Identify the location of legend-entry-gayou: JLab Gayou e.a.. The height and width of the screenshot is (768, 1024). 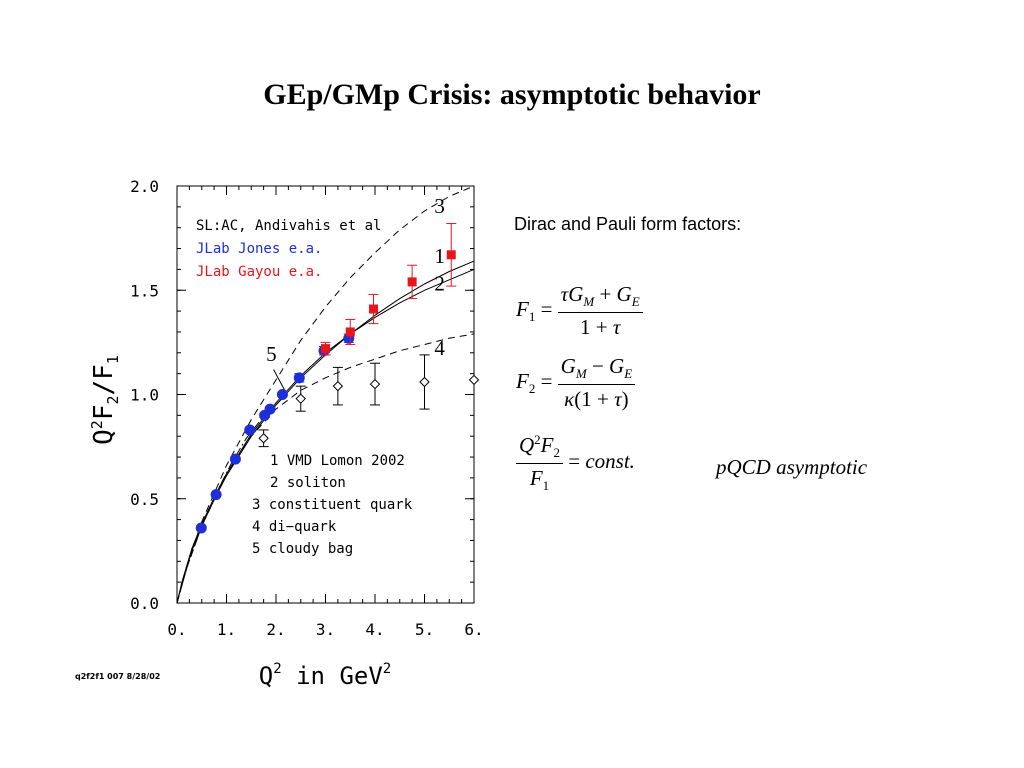
(259, 272).